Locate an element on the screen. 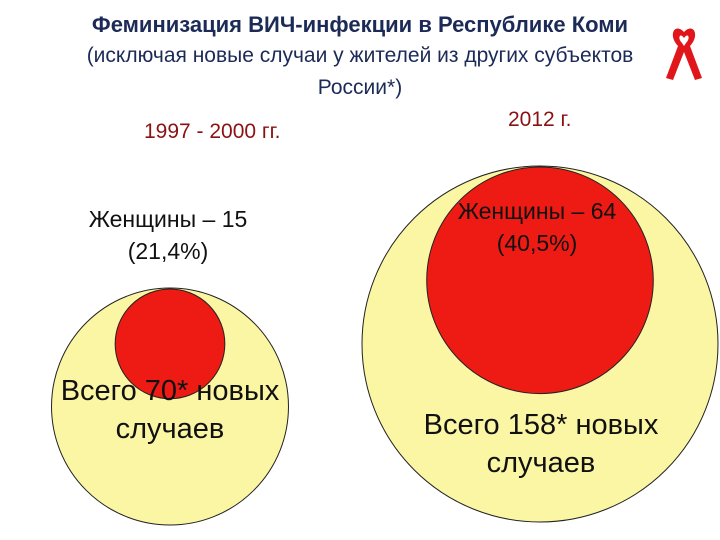 The height and width of the screenshot is (540, 720). total-label-1997-2000: Всего 70* новых случаев is located at coordinates (170, 410).